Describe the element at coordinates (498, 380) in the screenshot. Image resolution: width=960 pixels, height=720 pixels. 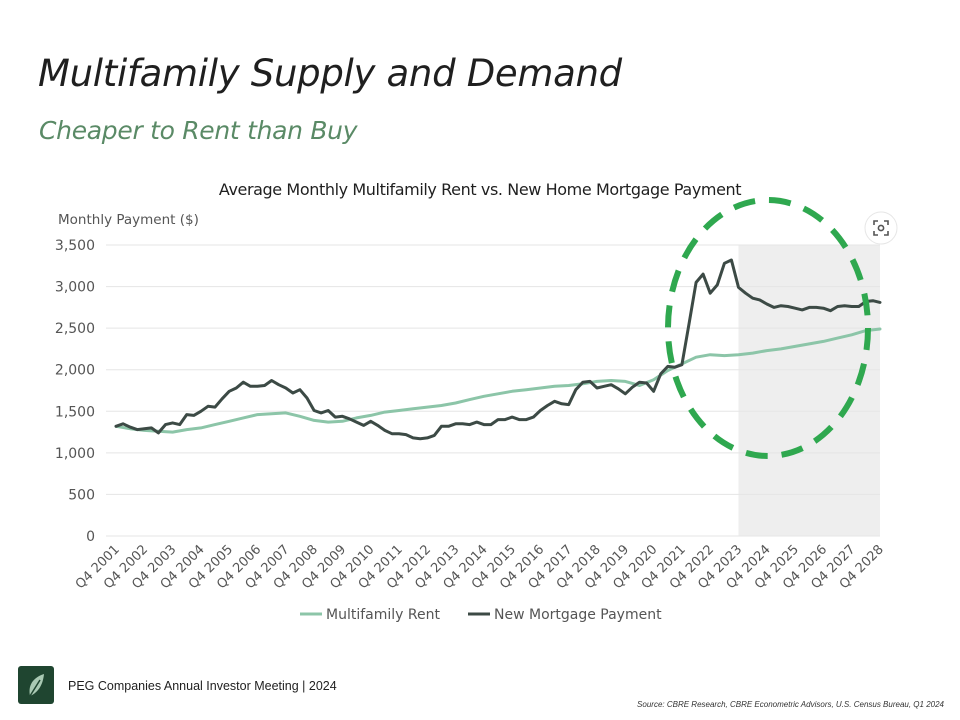
I see `series-line-rent` at that location.